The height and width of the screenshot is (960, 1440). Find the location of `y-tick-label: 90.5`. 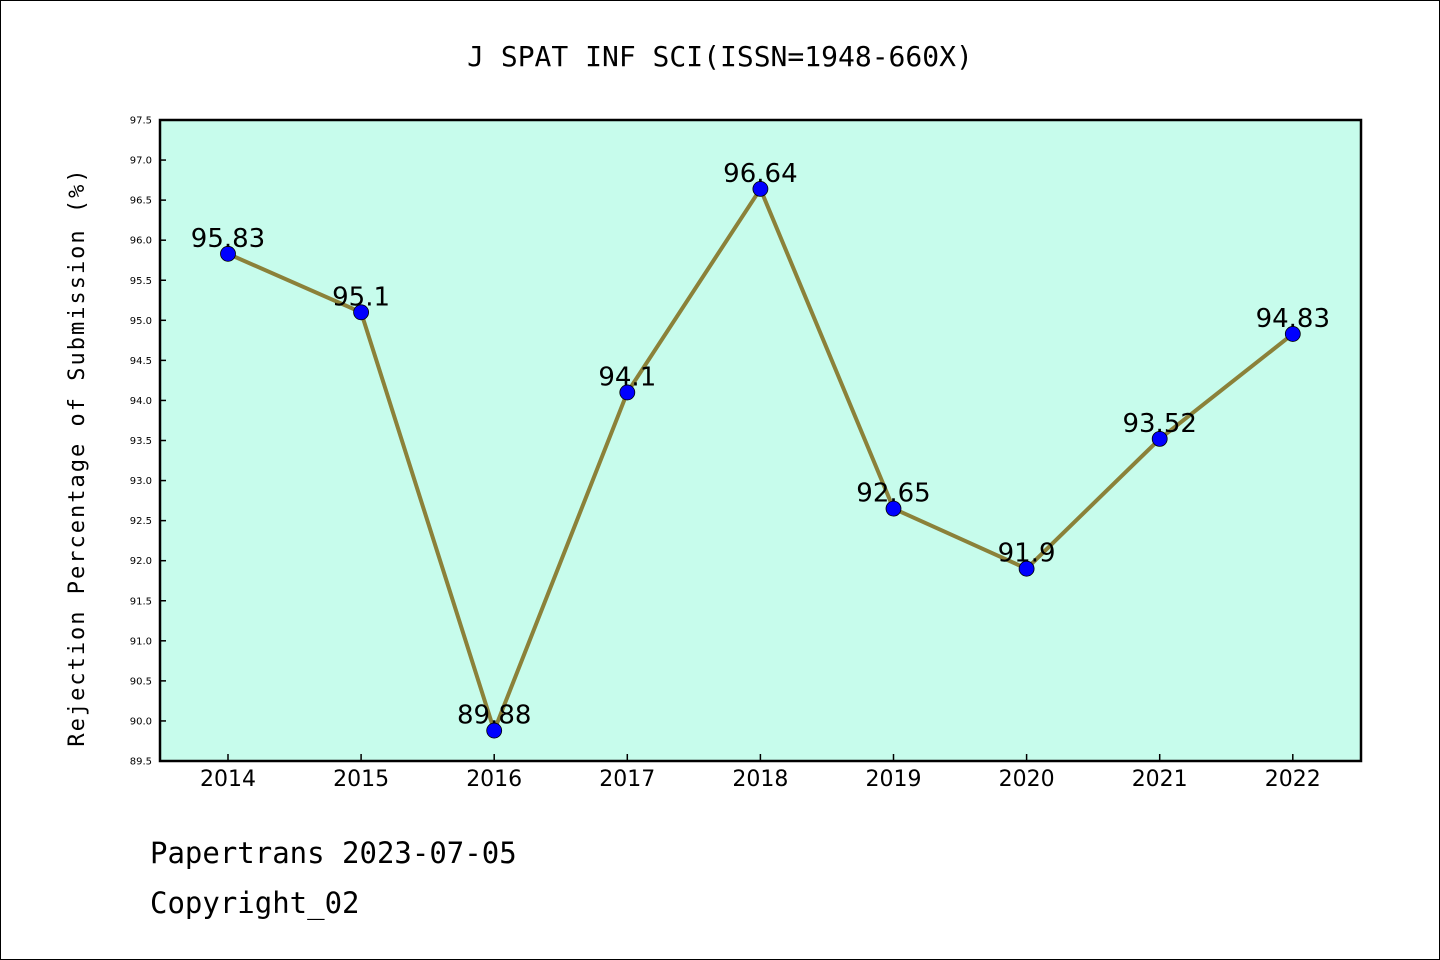

y-tick-label: 90.5 is located at coordinates (141, 681).